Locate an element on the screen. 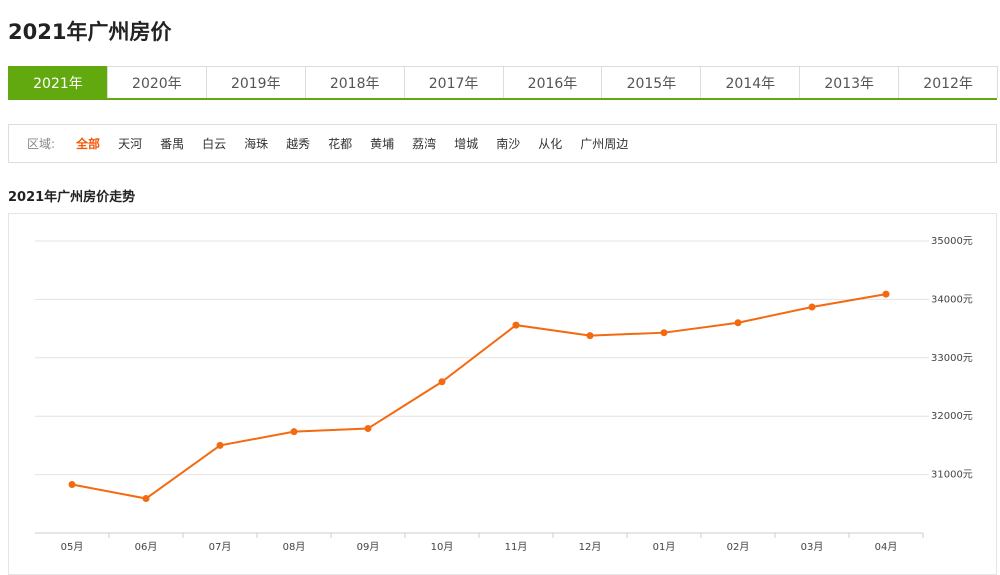 The width and height of the screenshot is (1000, 575). x-tick-label: 04月 is located at coordinates (886, 547).